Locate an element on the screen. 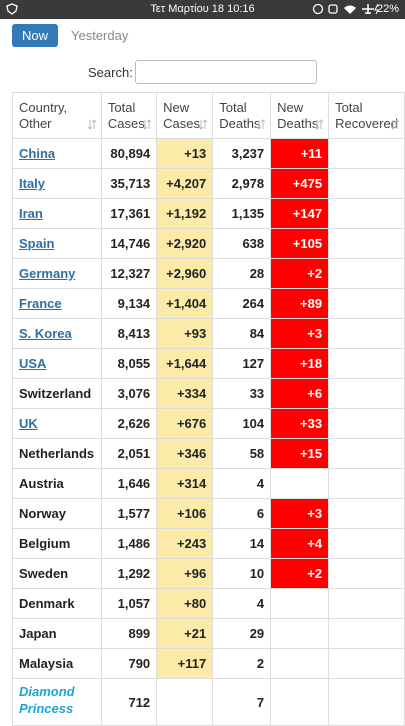 This screenshot has width=405, height=726. status-bar: Τετ Μαρτίου 18 10:16 22% is located at coordinates (202, 9).